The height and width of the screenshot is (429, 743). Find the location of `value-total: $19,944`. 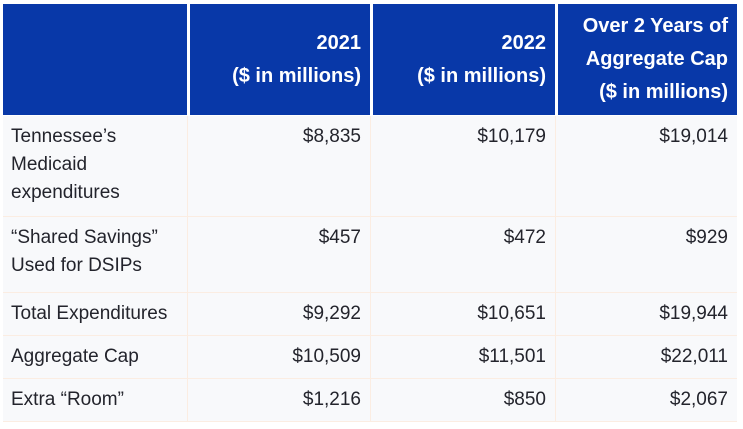

value-total: $19,944 is located at coordinates (646, 314).